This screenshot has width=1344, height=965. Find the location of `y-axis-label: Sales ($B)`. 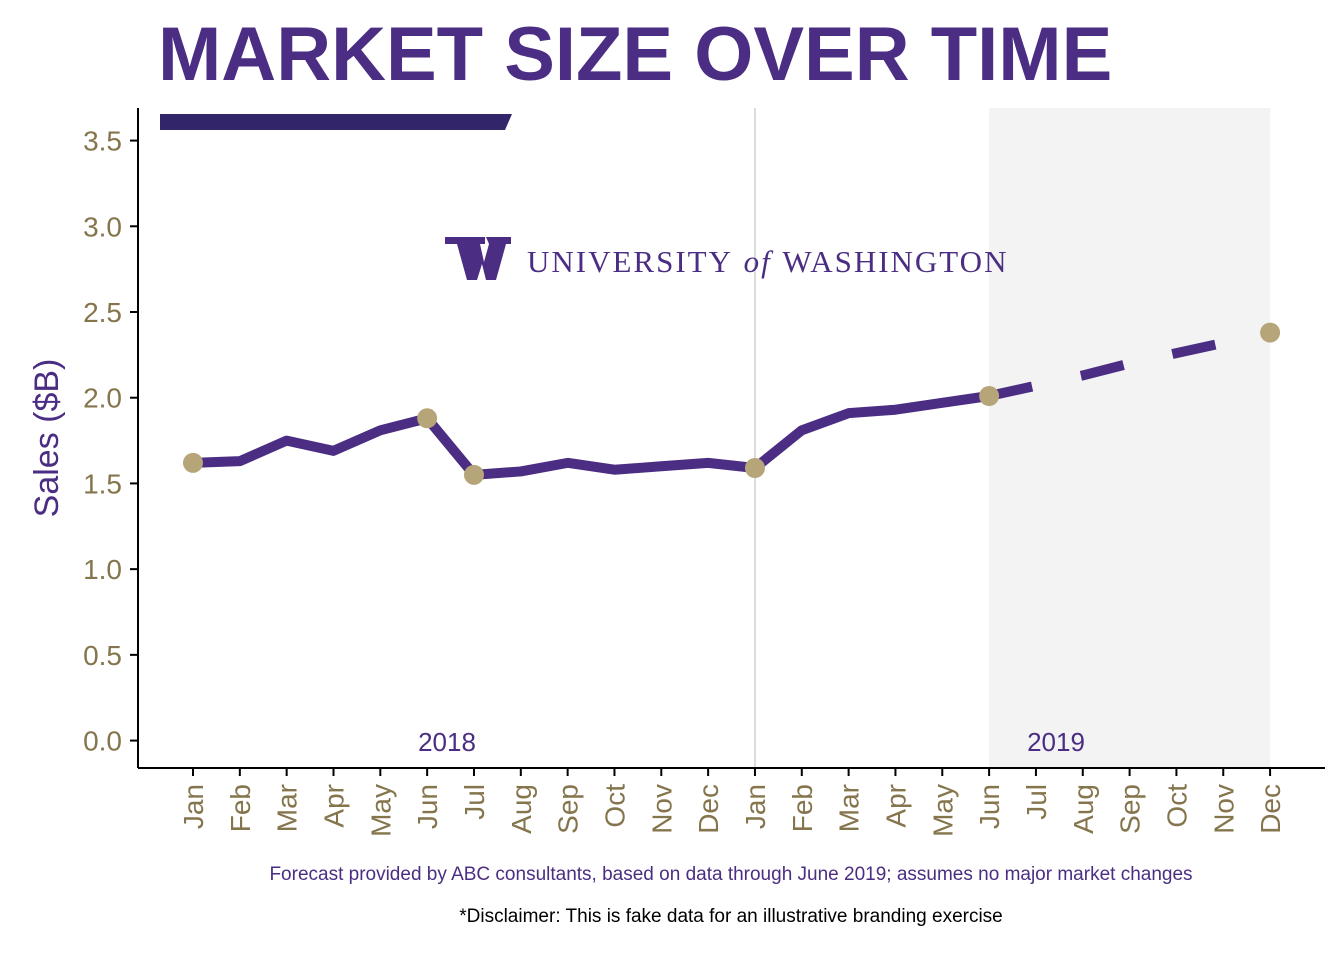

y-axis-label: Sales ($B) is located at coordinates (47, 438).